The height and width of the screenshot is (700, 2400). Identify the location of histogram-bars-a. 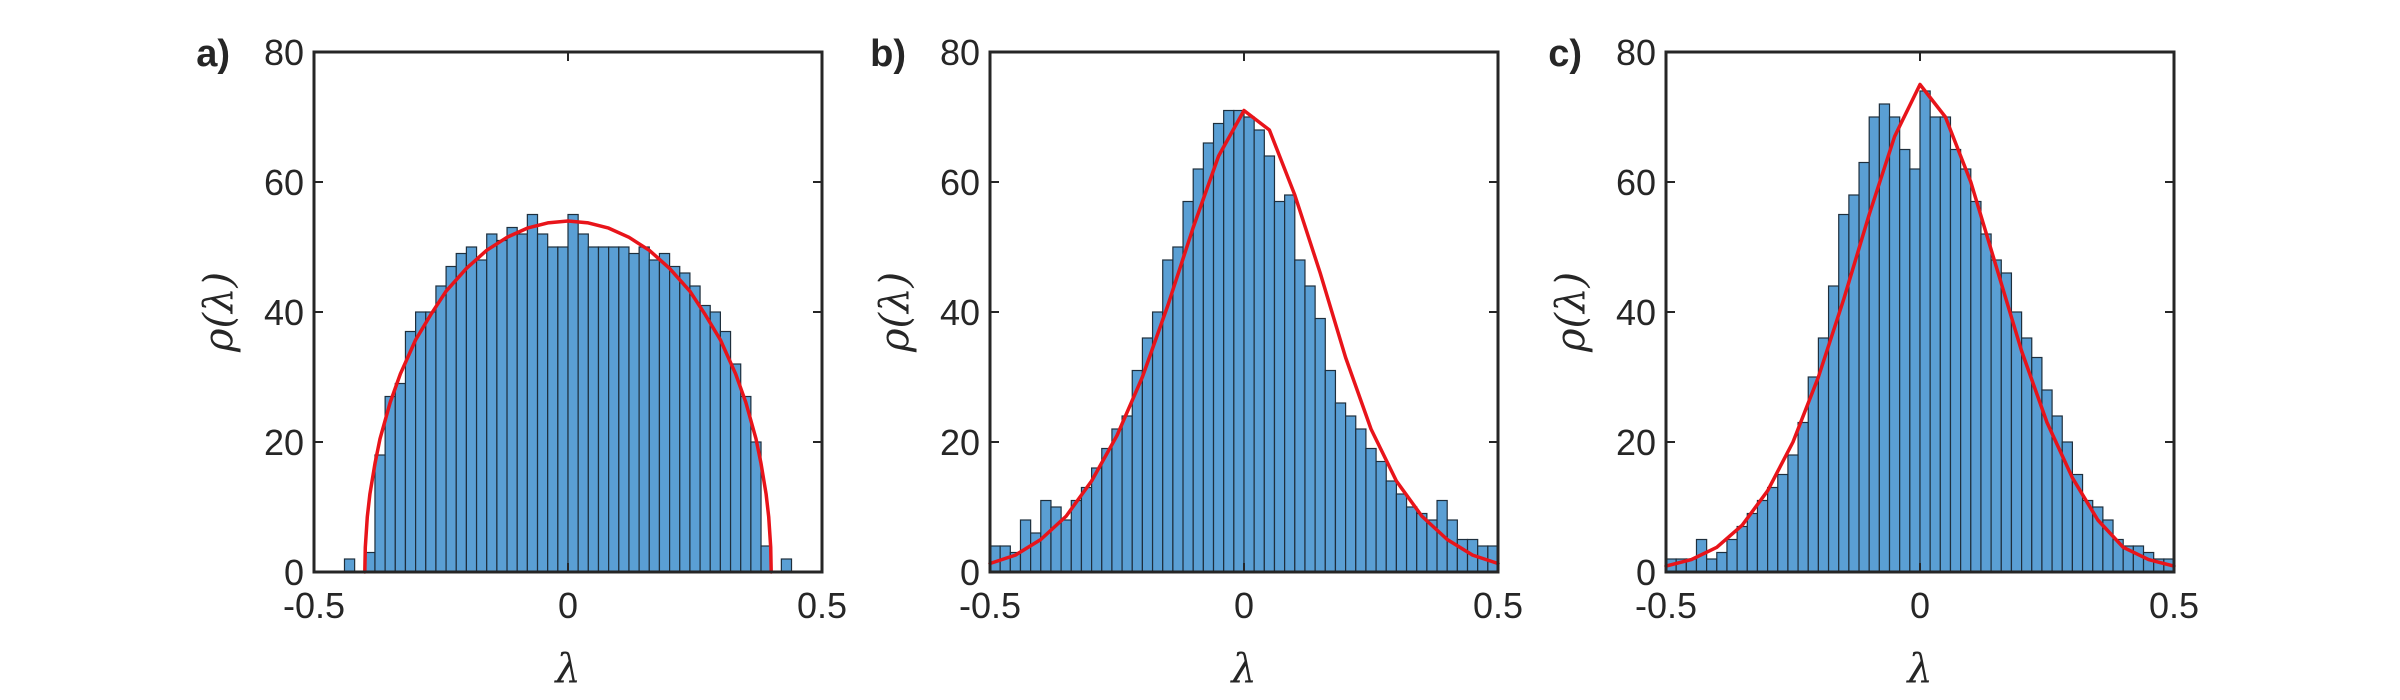
(568, 393).